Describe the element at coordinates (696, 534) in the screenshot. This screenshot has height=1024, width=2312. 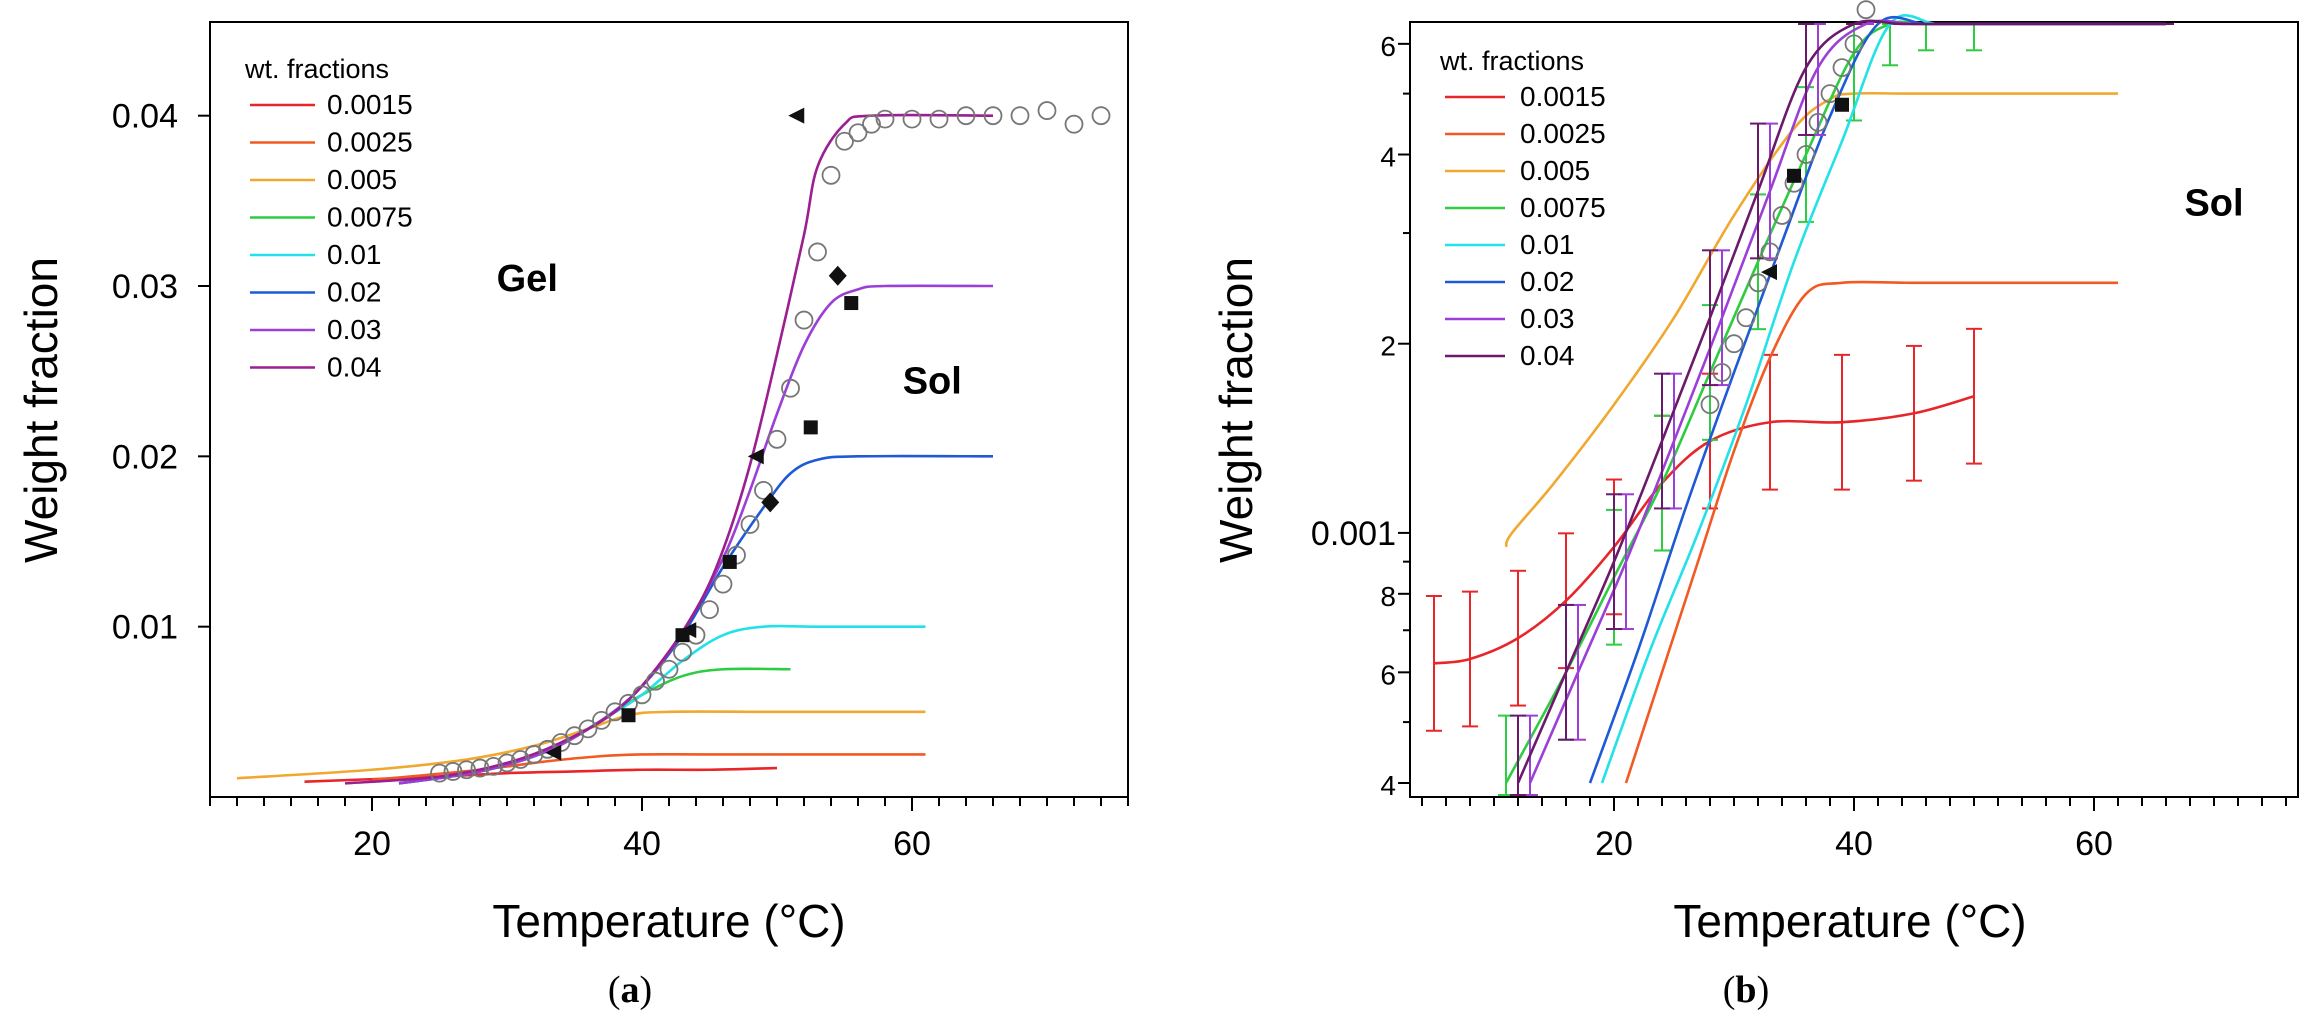
I see `series-line-0.03` at that location.